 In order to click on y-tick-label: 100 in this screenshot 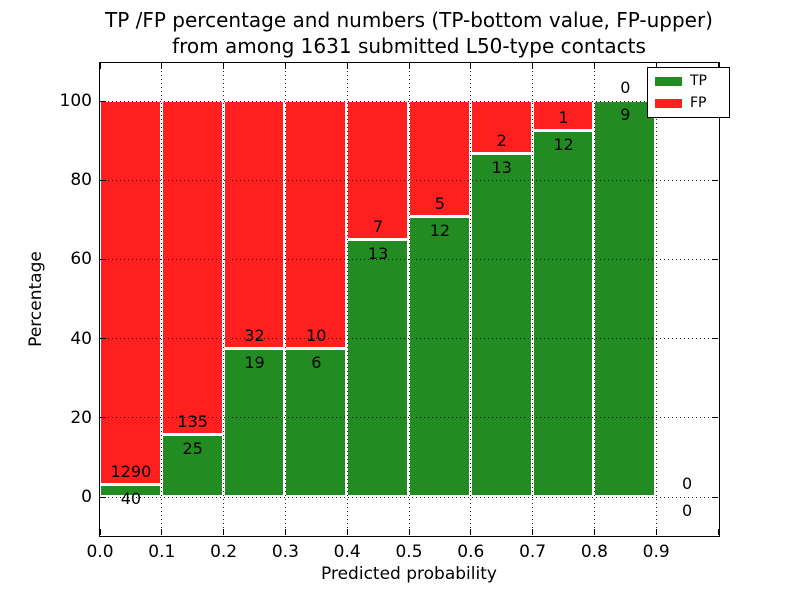, I will do `click(75, 101)`.